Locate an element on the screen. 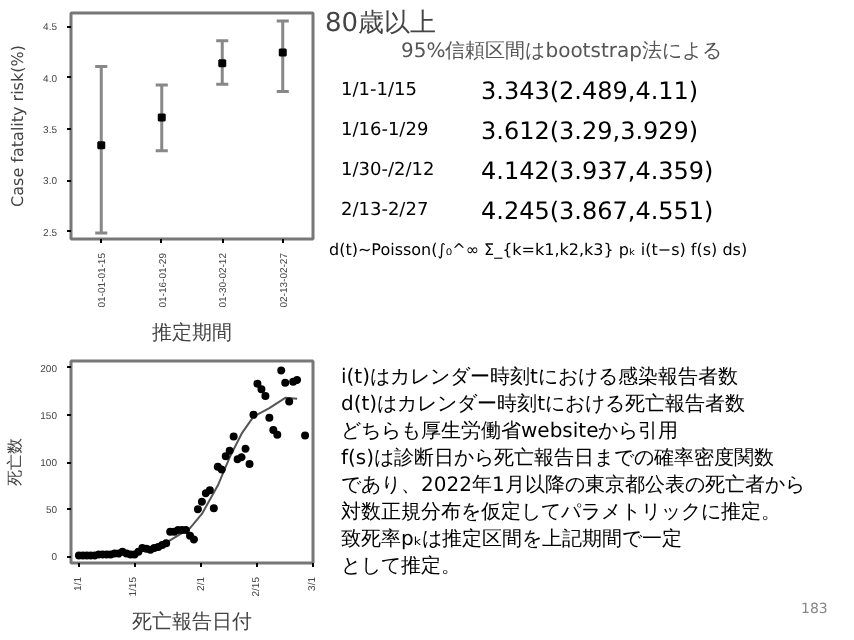  text: 致死率pₖは推定区間を上記期間で一定 is located at coordinates (512, 539).